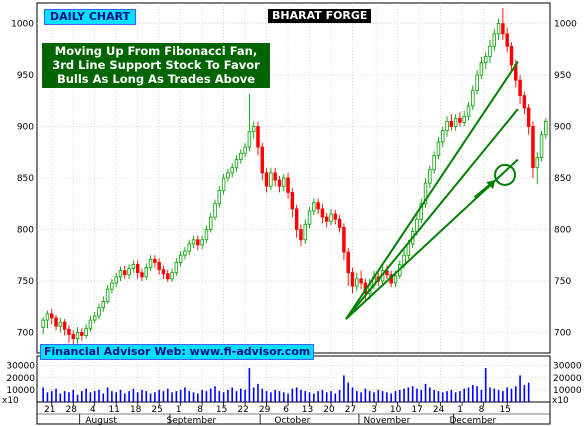 This screenshot has height=426, width=587. I want to click on support-circle, so click(505, 174).